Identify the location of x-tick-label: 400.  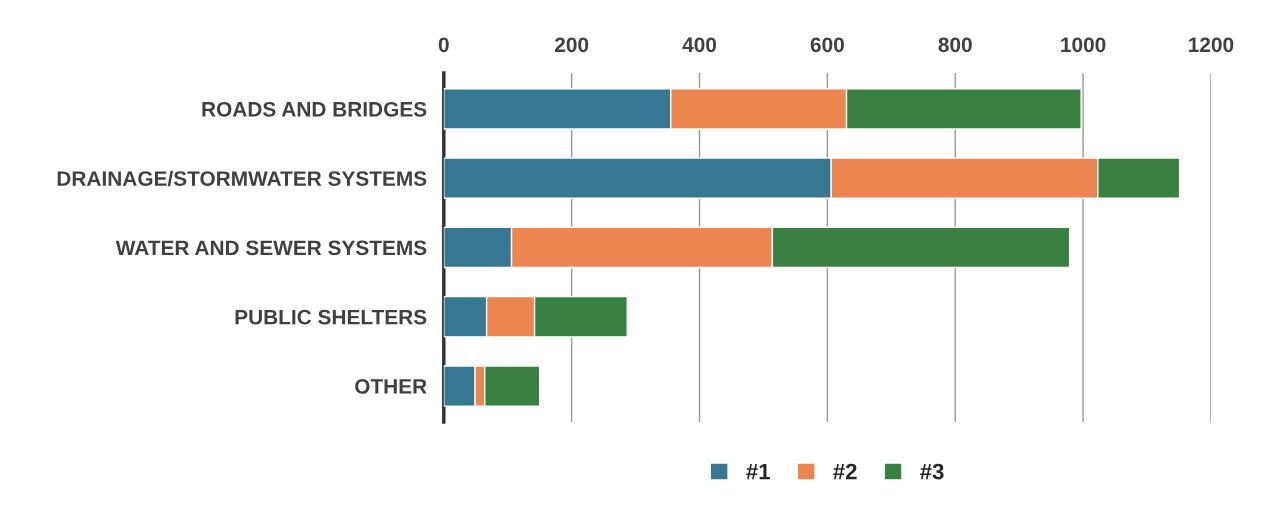
(699, 45).